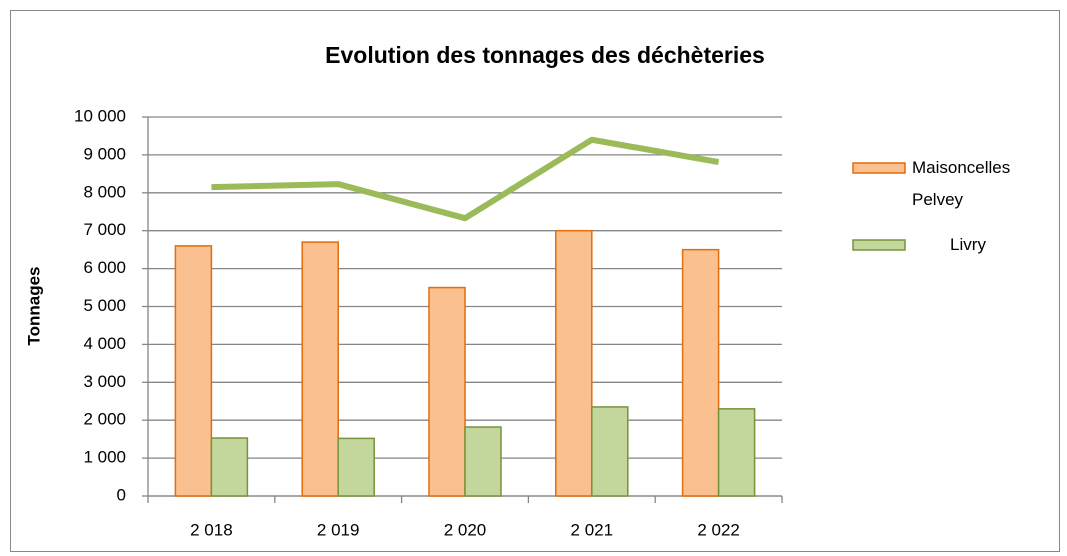  I want to click on y-tick-label: 7 000, so click(104, 229).